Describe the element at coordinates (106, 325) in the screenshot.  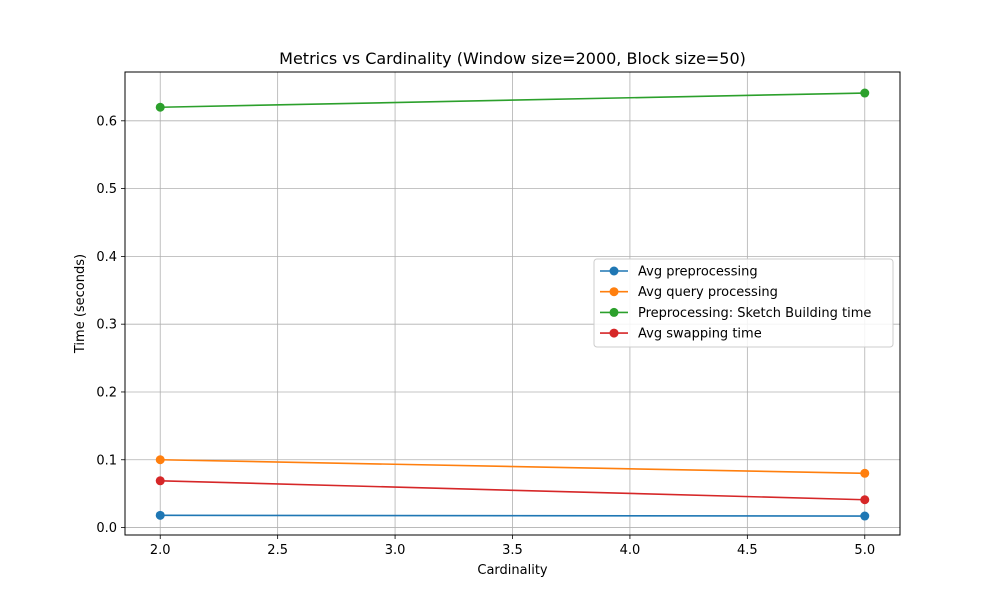
I see `y-tick-label: 0.3` at that location.